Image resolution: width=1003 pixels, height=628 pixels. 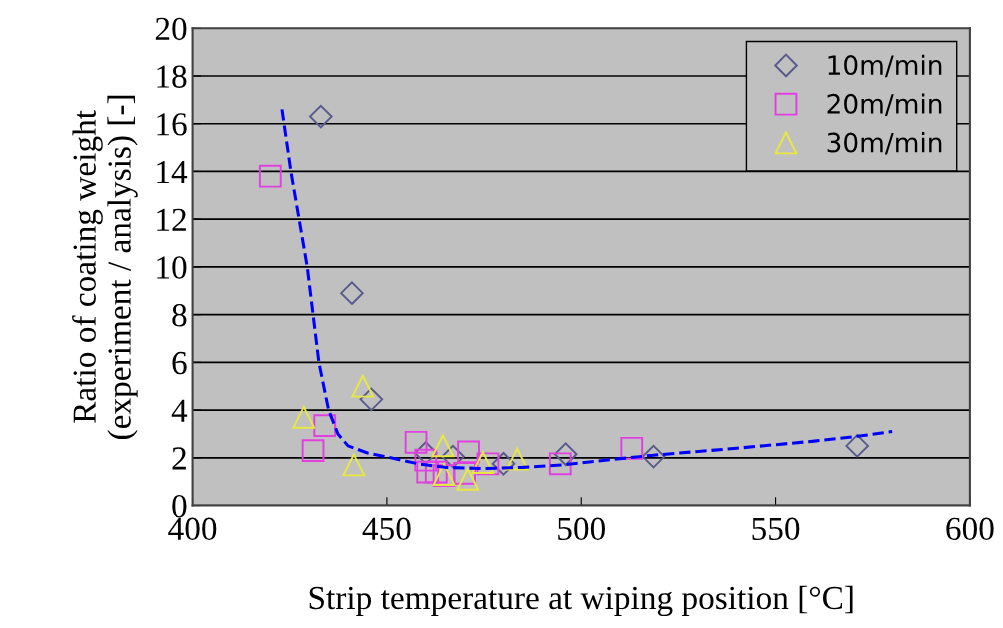 What do you see at coordinates (171, 219) in the screenshot?
I see `y-tick-label: 12` at bounding box center [171, 219].